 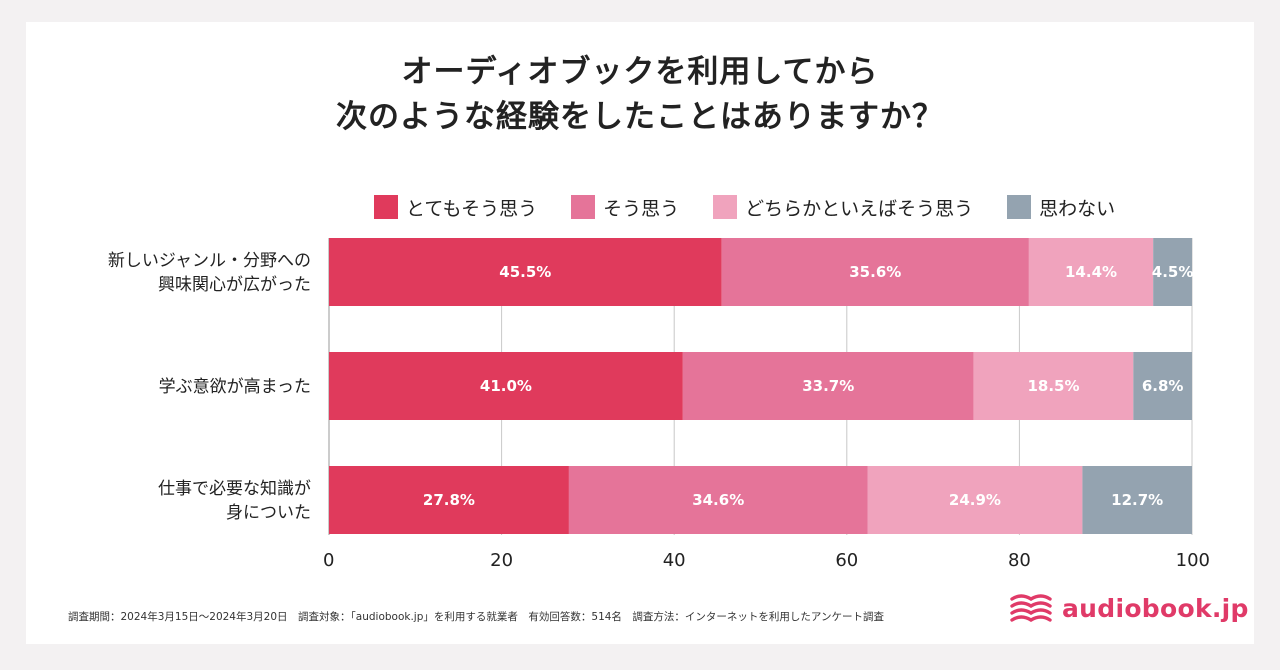 I want to click on title-line-1: オーディオブックを利用してから, so click(x=640, y=72).